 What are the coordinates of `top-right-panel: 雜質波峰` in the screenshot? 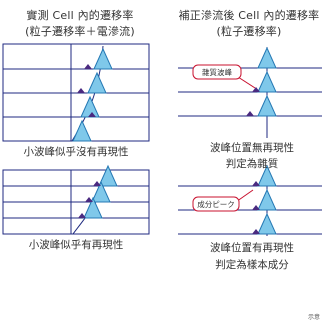 It's located at (250, 92).